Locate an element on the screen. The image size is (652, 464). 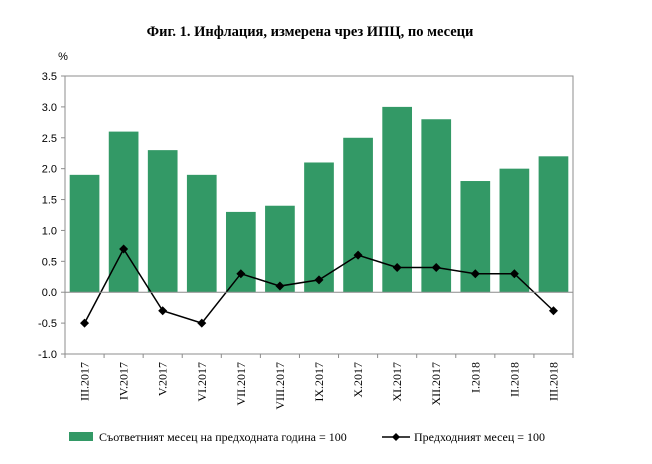
x-tick-label: III.2017 is located at coordinates (85, 381).